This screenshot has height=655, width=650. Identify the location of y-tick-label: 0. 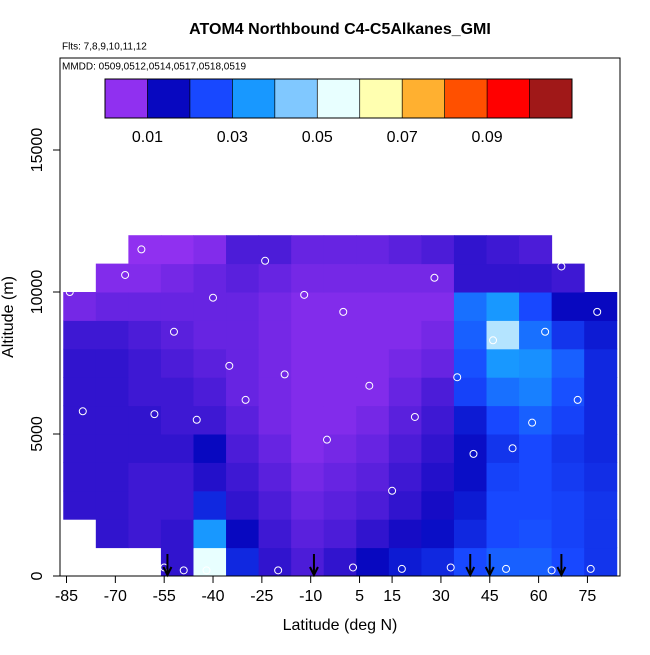
(37, 575).